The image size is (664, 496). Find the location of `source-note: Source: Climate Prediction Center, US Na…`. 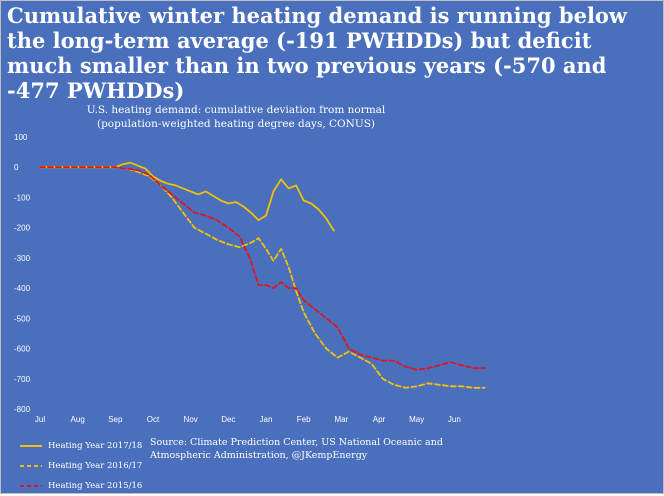

source-note: Source: Climate Prediction Center, US Na… is located at coordinates (296, 449).